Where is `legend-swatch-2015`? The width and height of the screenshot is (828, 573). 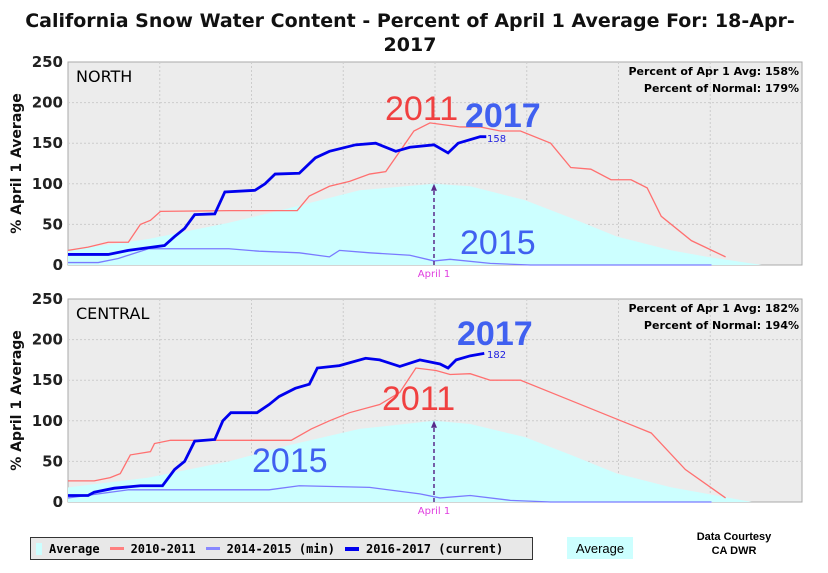
legend-swatch-2015 is located at coordinates (212, 548).